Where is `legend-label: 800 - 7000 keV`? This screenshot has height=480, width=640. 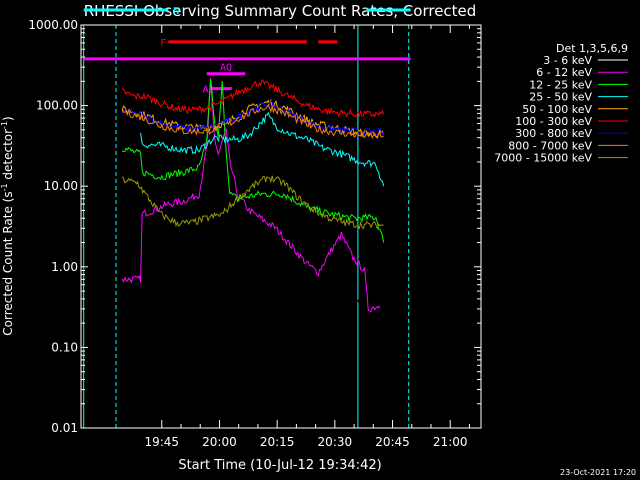 legend-label: 800 - 7000 keV is located at coordinates (550, 145).